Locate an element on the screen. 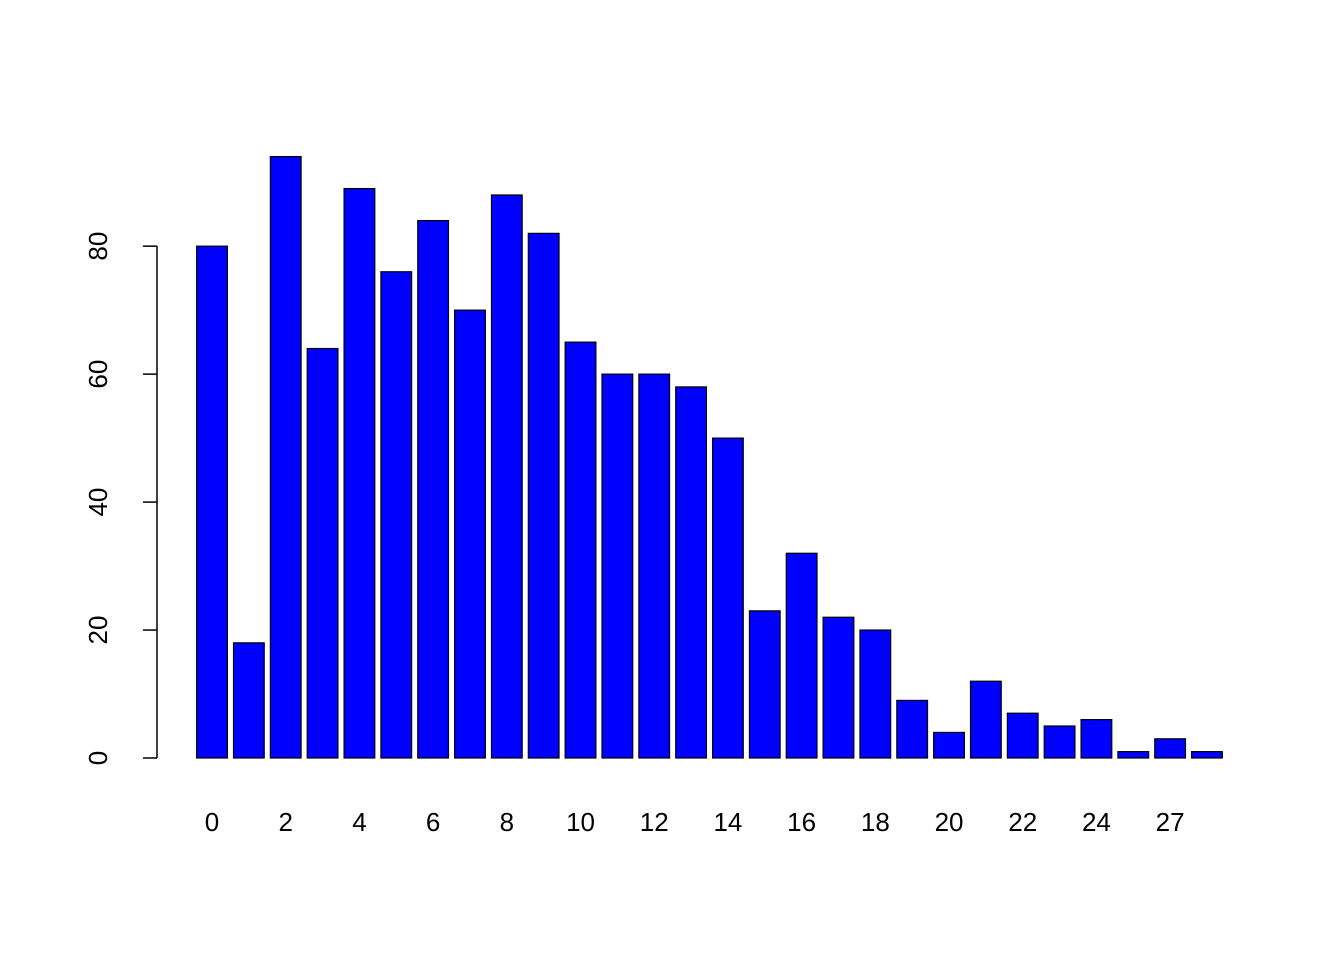  y-tick-label: 60 is located at coordinates (98, 374).